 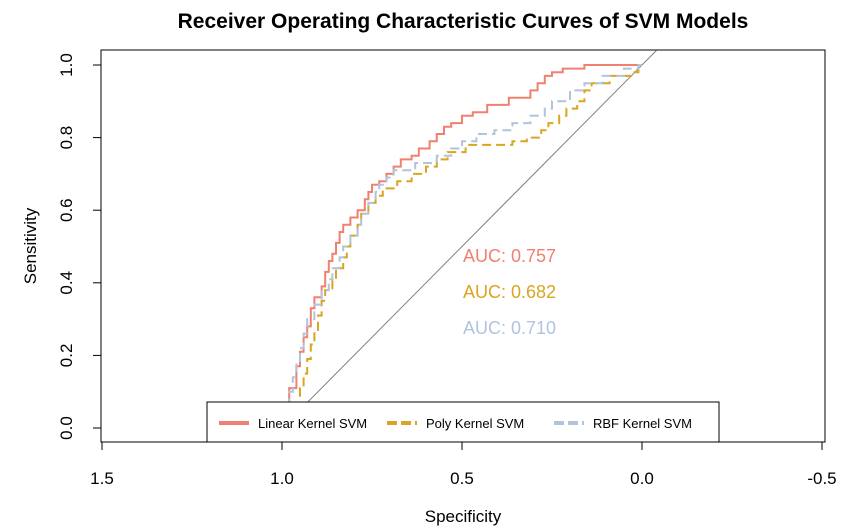 I want to click on x-tick-label: 0.5, so click(x=462, y=478).